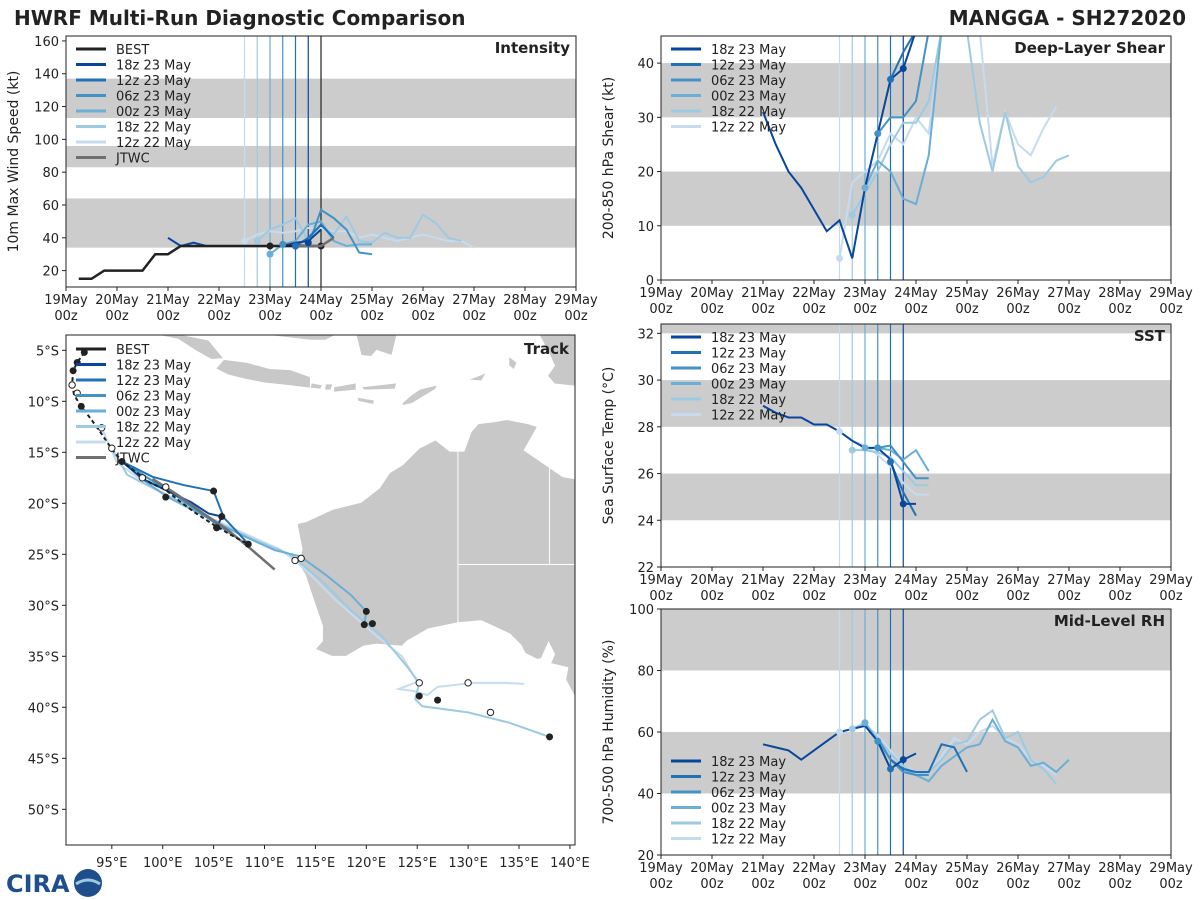  Describe the element at coordinates (519, 863) in the screenshot. I see `lon-tick-label: 135°E` at that location.